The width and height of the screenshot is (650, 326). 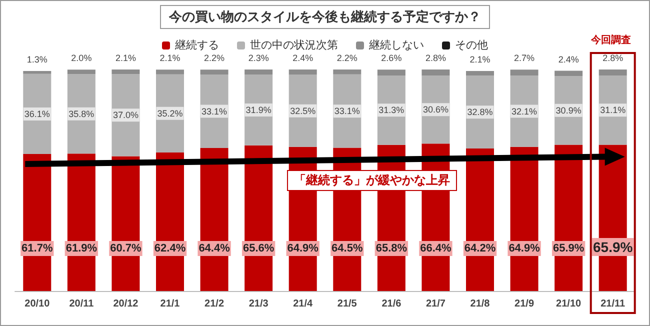 What do you see at coordinates (613, 304) in the screenshot?
I see `x-tick-label: 21/11` at bounding box center [613, 304].